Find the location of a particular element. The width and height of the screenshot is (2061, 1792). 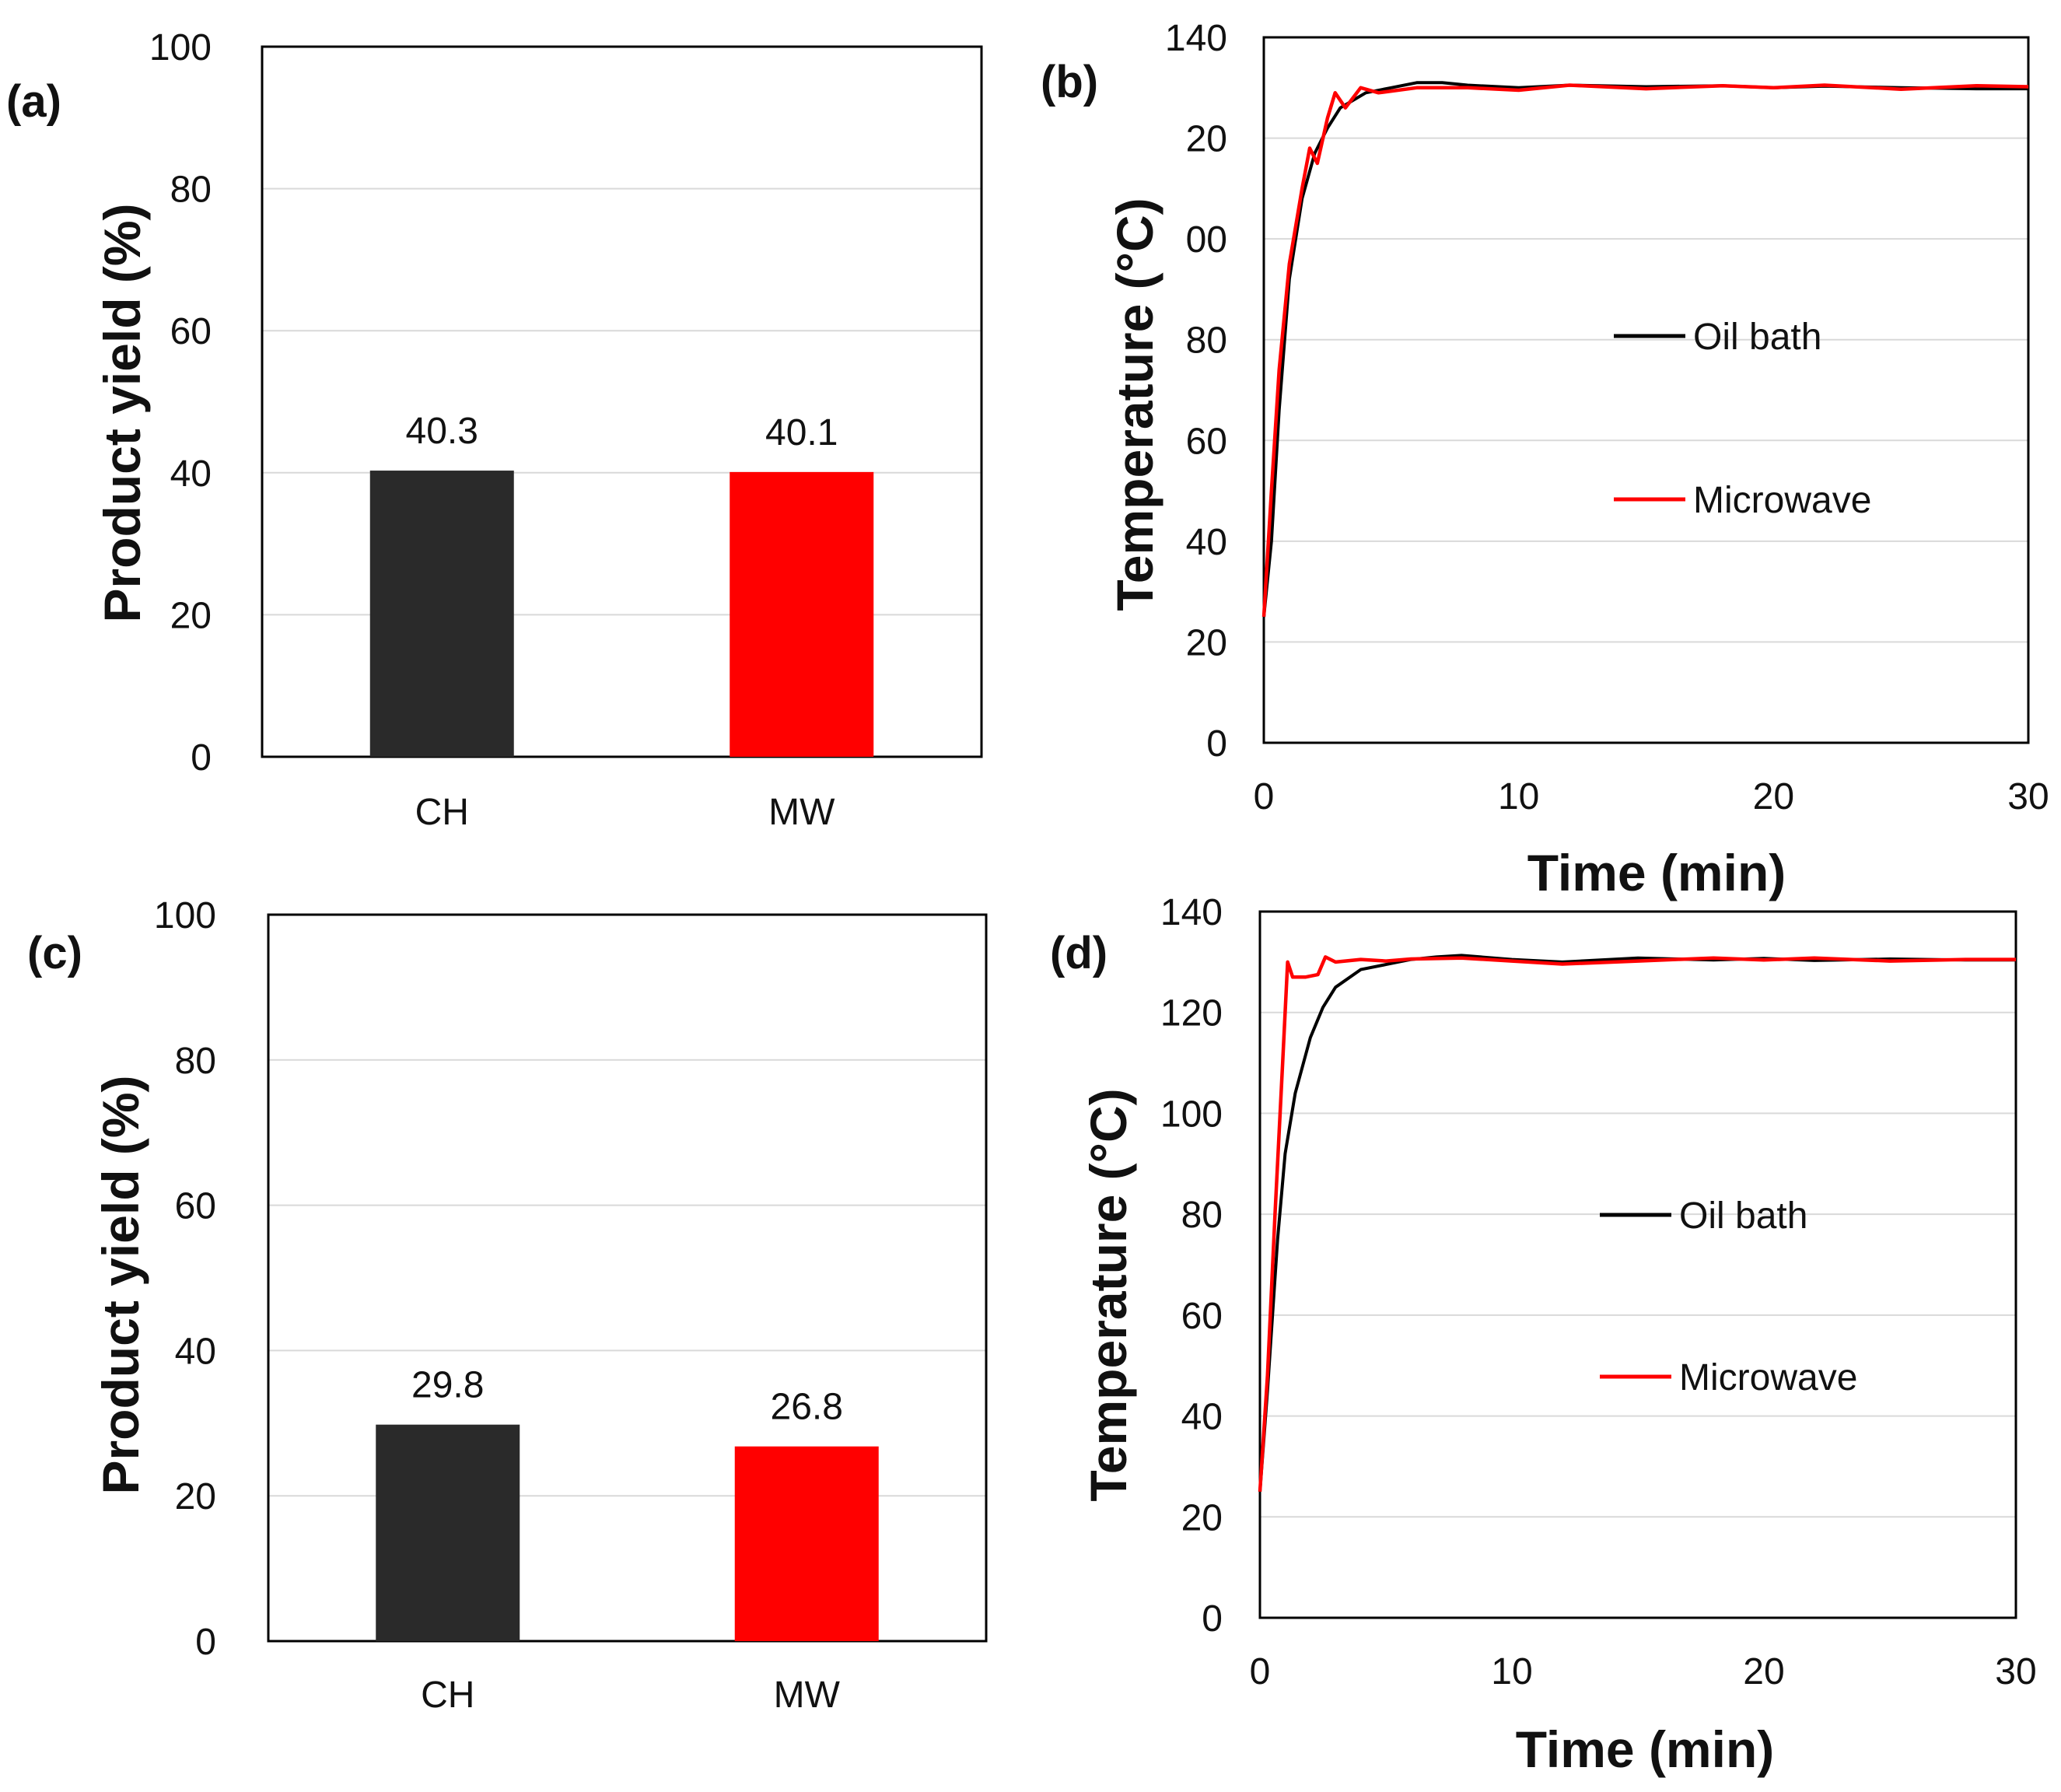

data-label-ch: 40.3 is located at coordinates (442, 432).